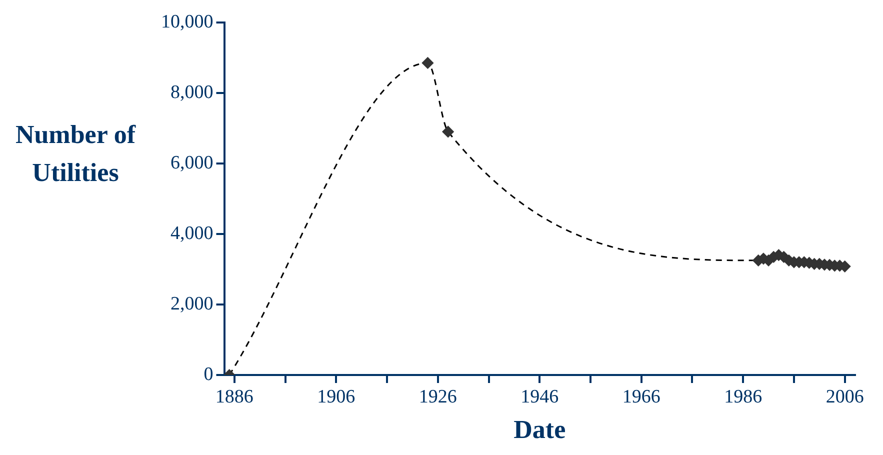 The height and width of the screenshot is (455, 883). I want to click on y-tick-label: 2,000, so click(192, 303).